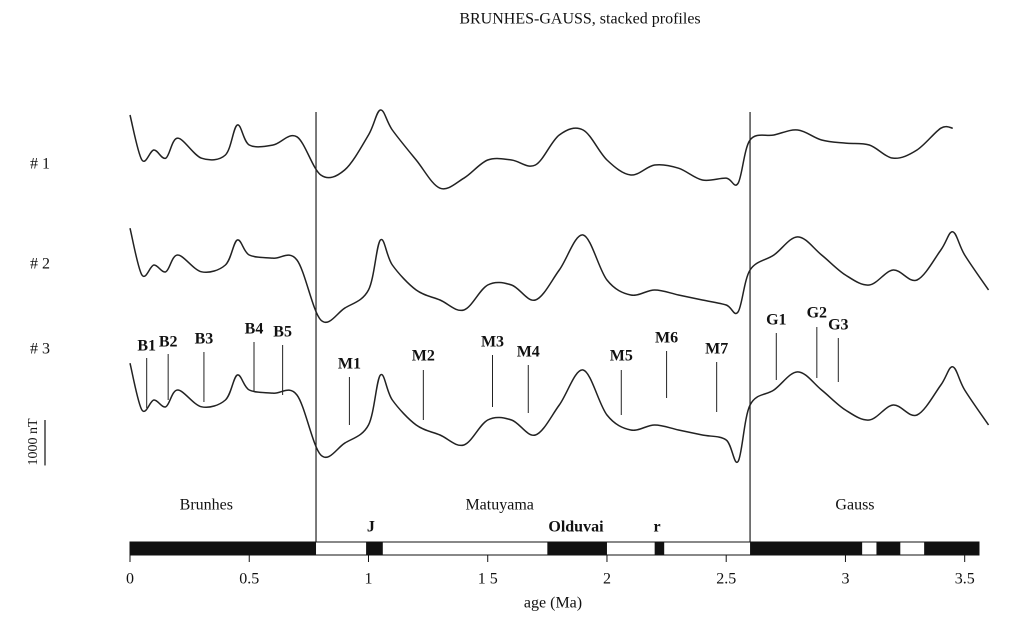 The image size is (1026, 617). Describe the element at coordinates (528, 352) in the screenshot. I see `anomaly-label: M4` at that location.